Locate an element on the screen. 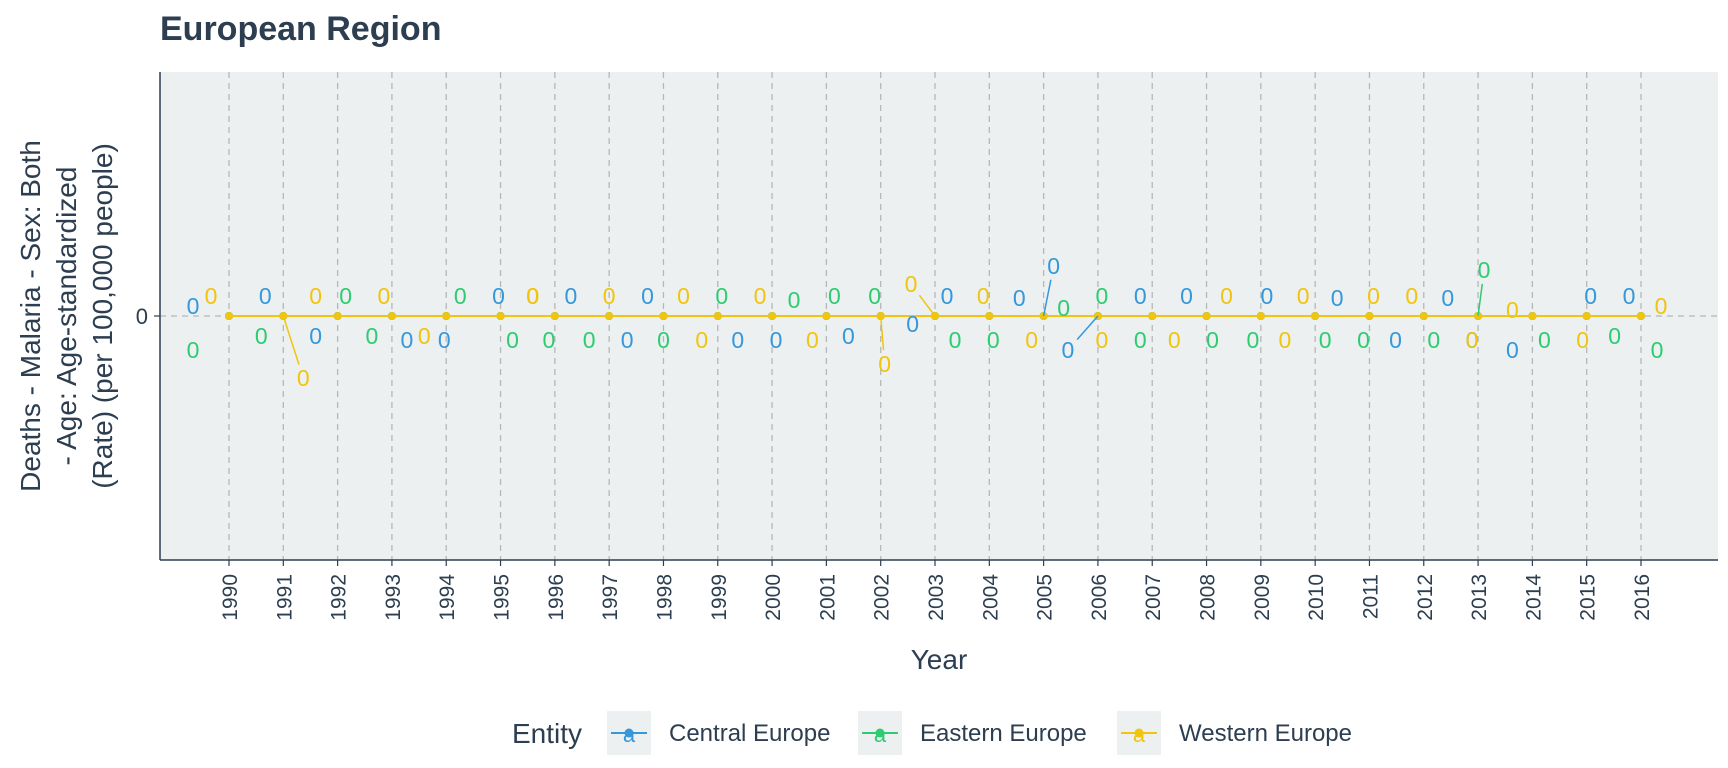 Image resolution: width=1728 pixels, height=768 pixels. x-tick-label: 1997 is located at coordinates (610, 597).